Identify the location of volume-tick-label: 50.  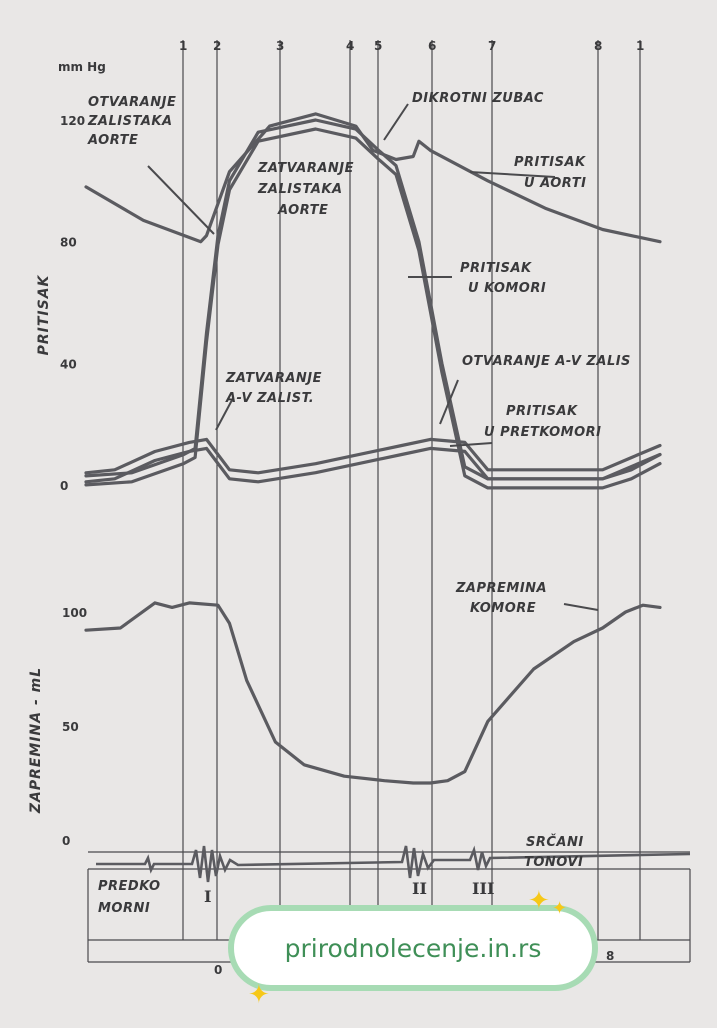
(70, 727).